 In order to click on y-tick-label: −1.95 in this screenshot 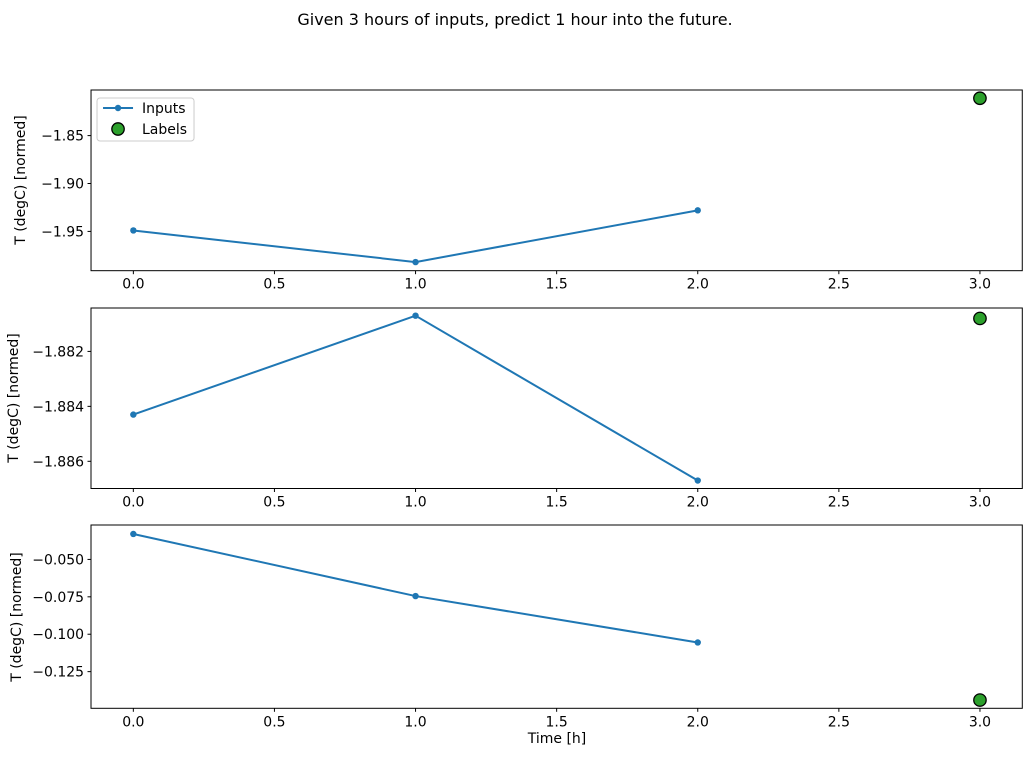, I will do `click(62, 232)`.